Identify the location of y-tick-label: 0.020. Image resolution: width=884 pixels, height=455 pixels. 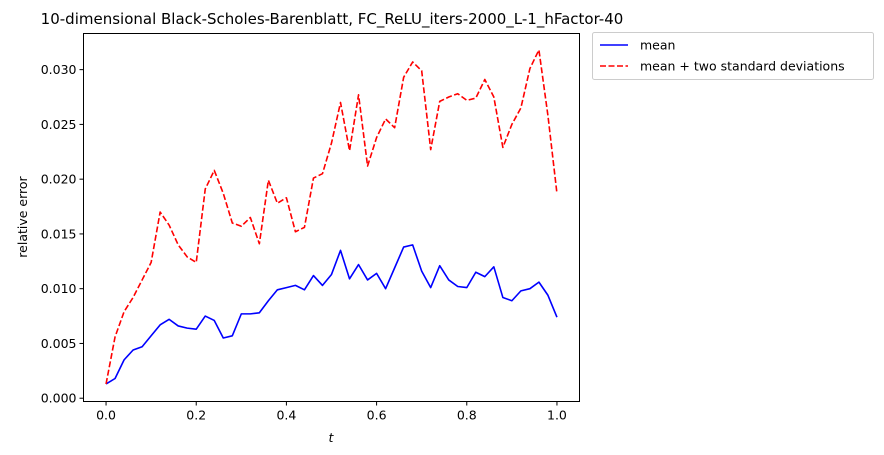
(59, 179).